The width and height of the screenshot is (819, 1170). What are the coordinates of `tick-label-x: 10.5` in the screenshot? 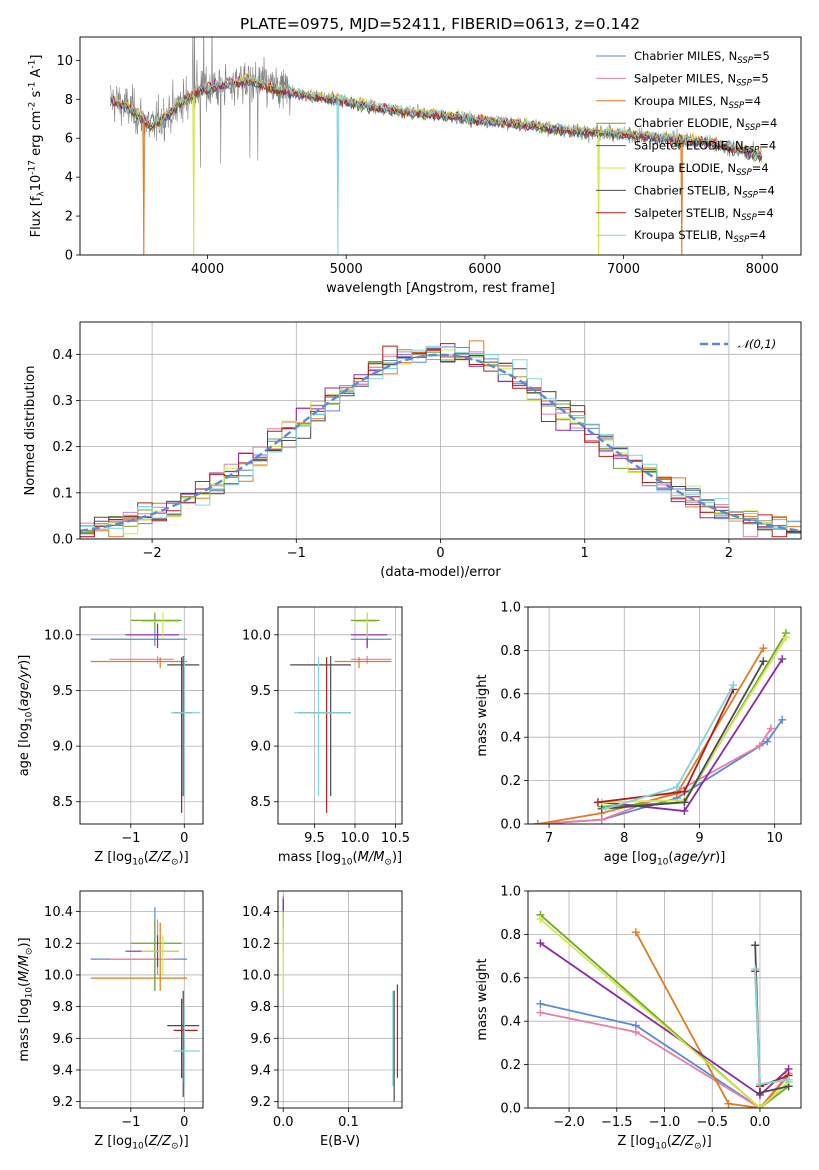 It's located at (395, 838).